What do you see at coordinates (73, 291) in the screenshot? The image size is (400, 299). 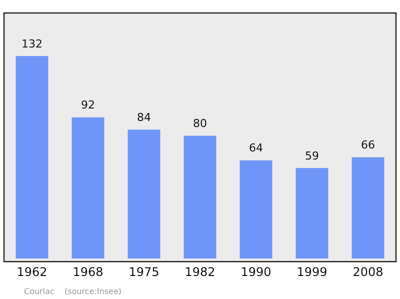 I see `text: Courlac (source:Insee)` at bounding box center [73, 291].